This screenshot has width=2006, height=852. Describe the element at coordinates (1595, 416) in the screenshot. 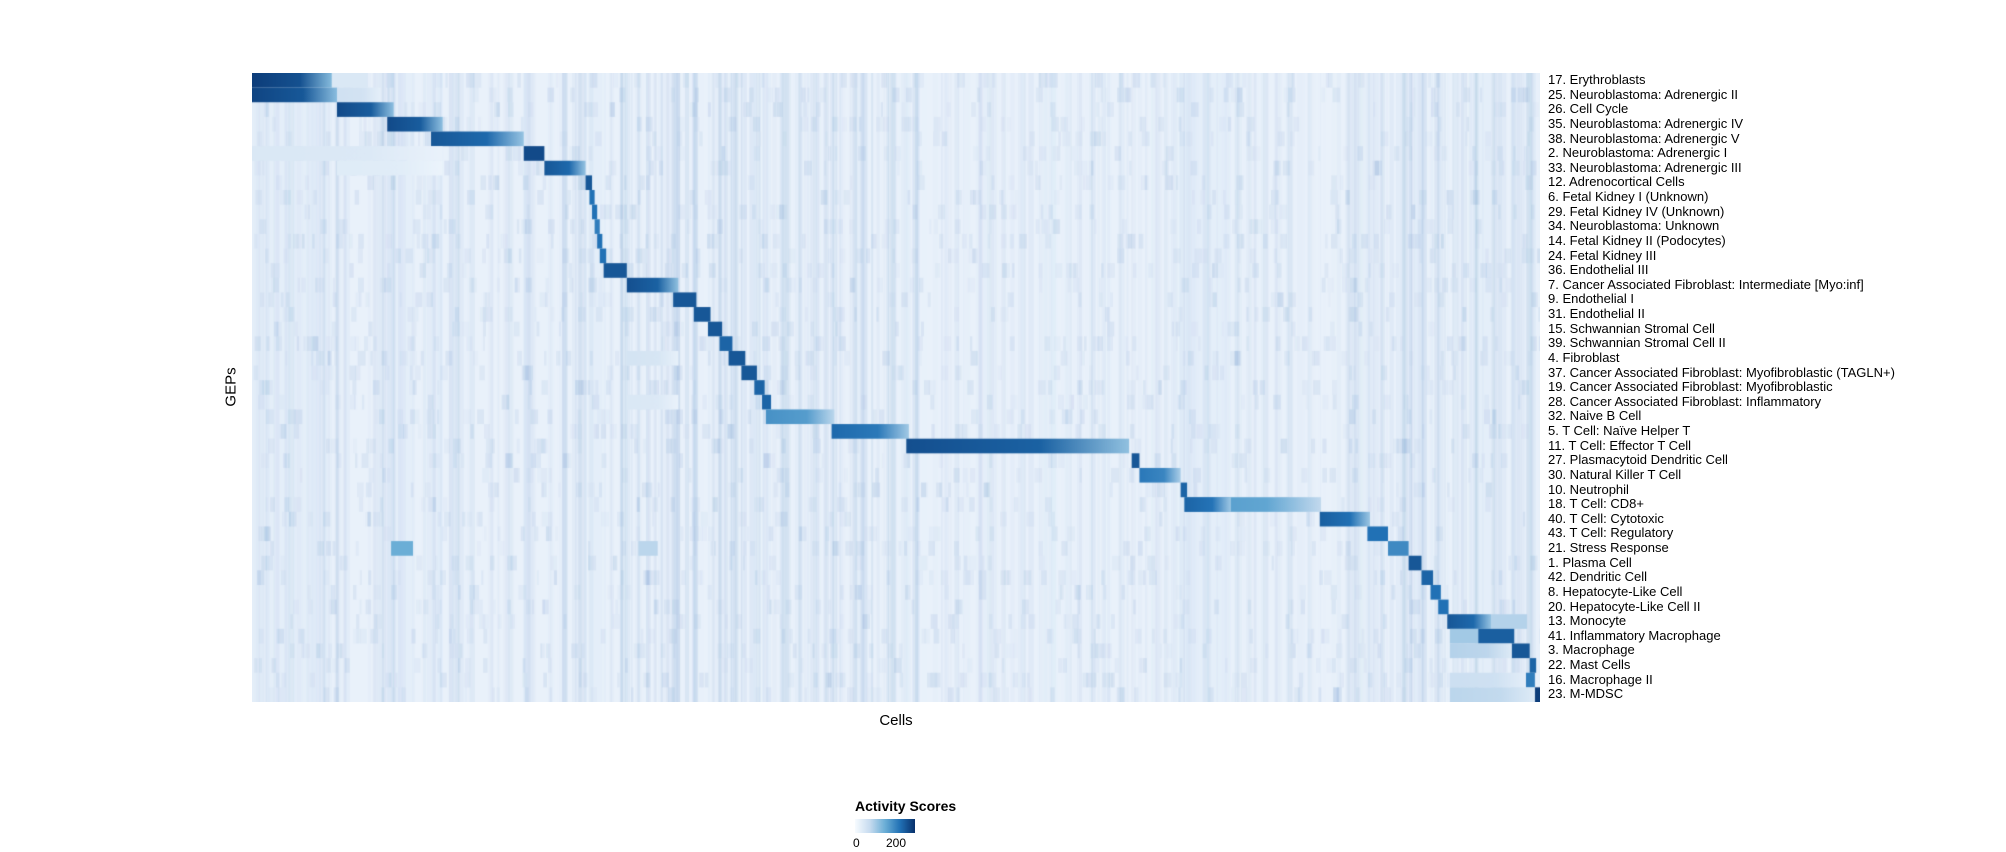

I see `row-label: 32. Naive B Cell` at that location.